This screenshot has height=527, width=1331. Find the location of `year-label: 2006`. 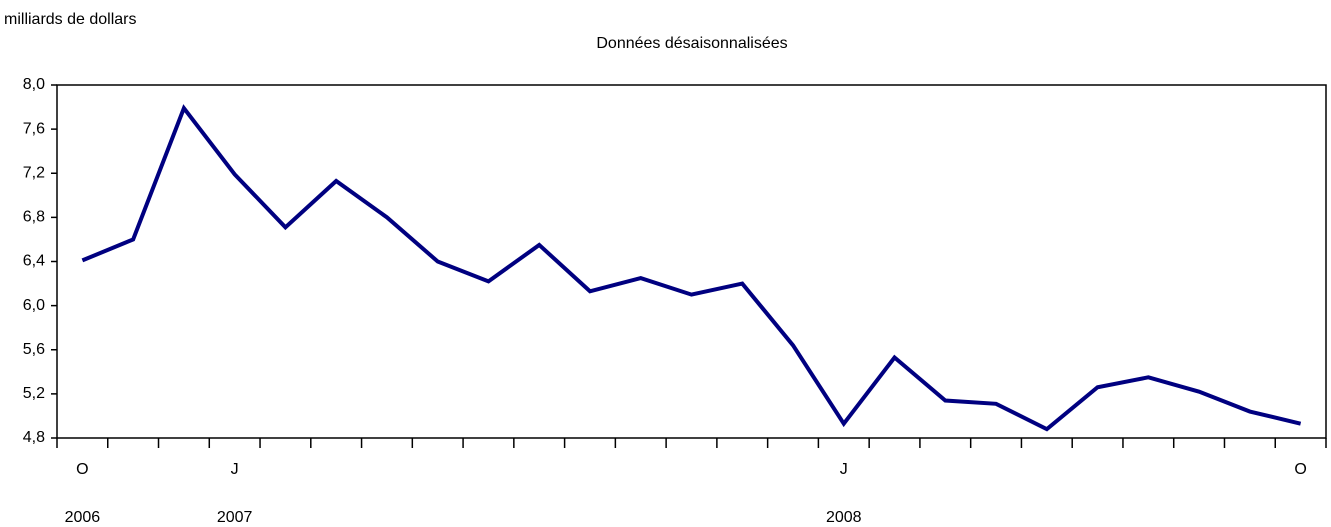

year-label: 2006 is located at coordinates (83, 517).